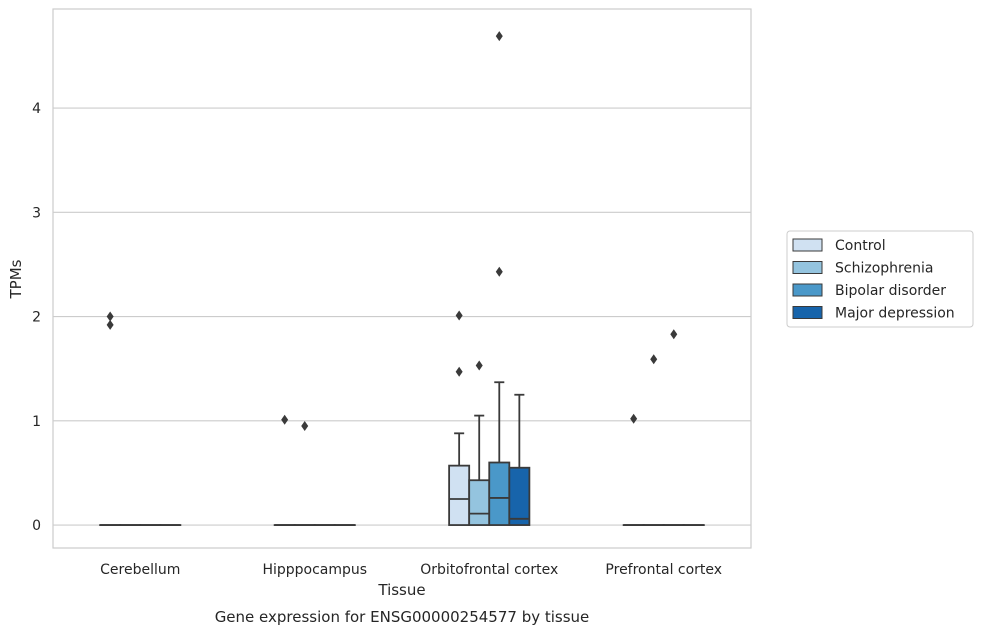  Describe the element at coordinates (401, 590) in the screenshot. I see `x-axis-label: Tissue` at that location.